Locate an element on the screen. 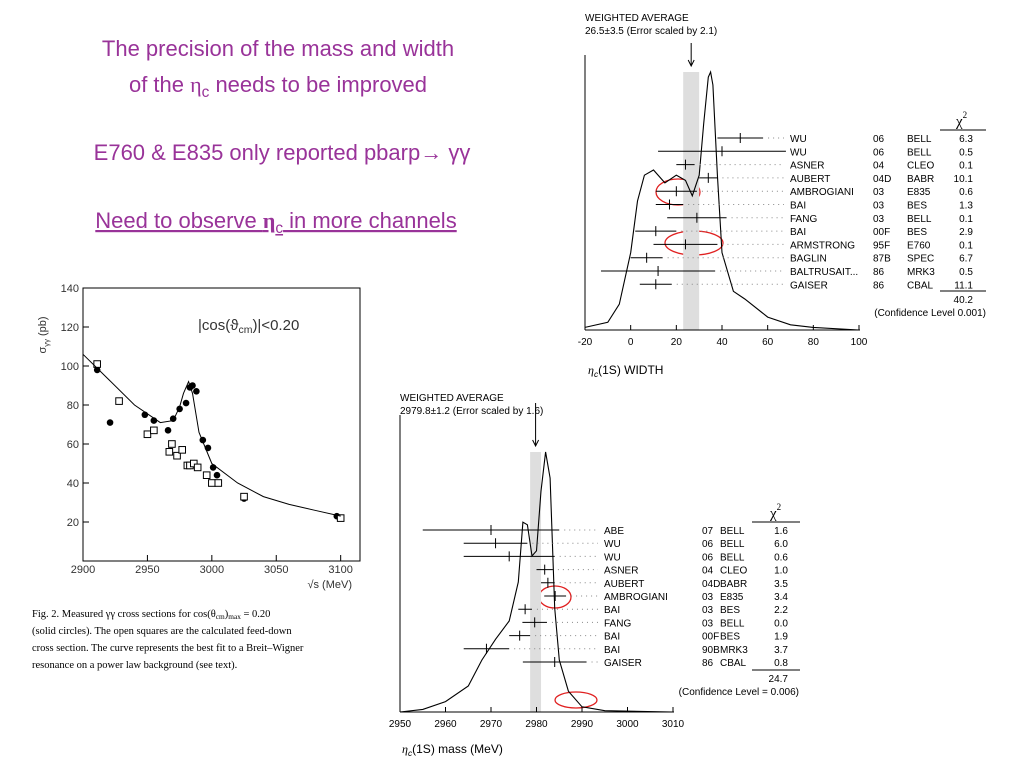 Image resolution: width=1024 pixels, height=768 pixels. y-axis-label: σγγ (pb) is located at coordinates (44, 334).